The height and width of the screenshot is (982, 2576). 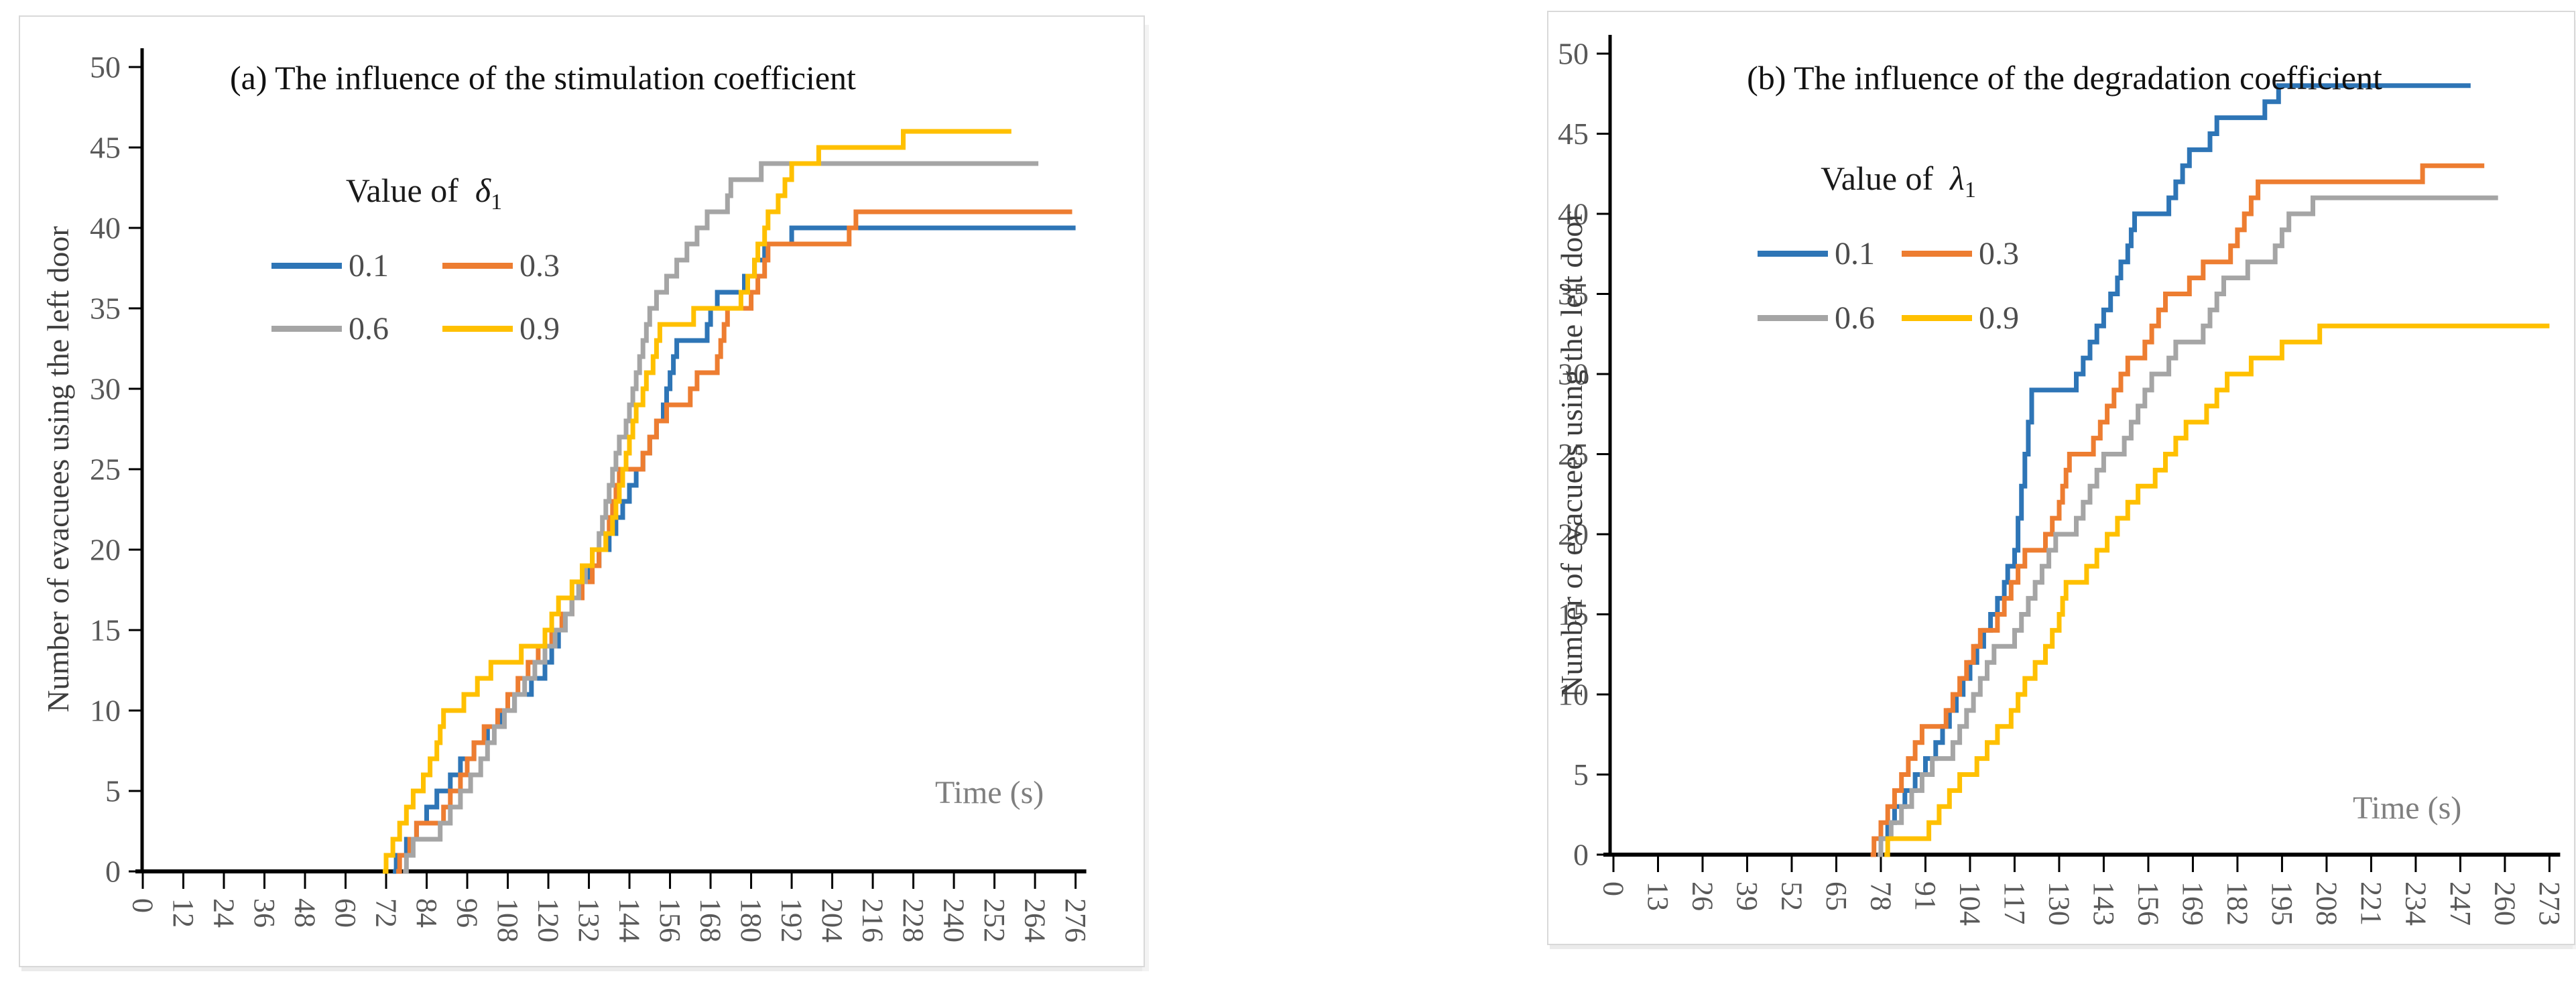 What do you see at coordinates (1614, 888) in the screenshot?
I see `x-tick-label: 0` at bounding box center [1614, 888].